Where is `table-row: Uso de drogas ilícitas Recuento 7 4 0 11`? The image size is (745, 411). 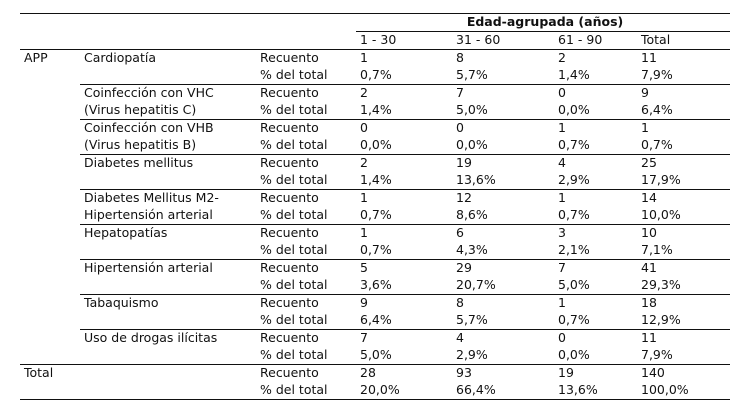 table-row: Uso de drogas ilícitas Recuento 7 4 0 11 is located at coordinates (375, 339).